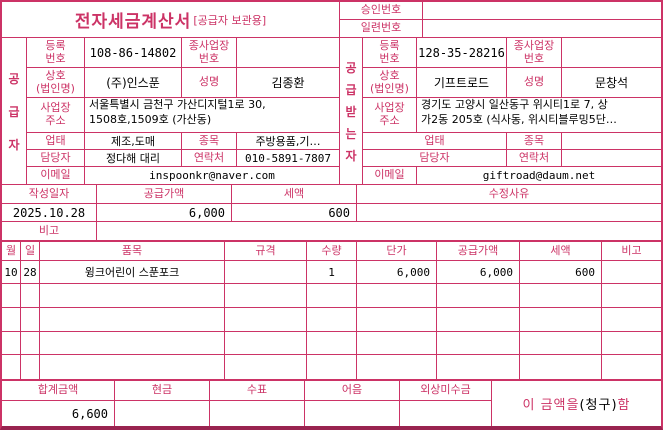  What do you see at coordinates (351, 155) in the screenshot?
I see `side-char: 자` at bounding box center [351, 155].